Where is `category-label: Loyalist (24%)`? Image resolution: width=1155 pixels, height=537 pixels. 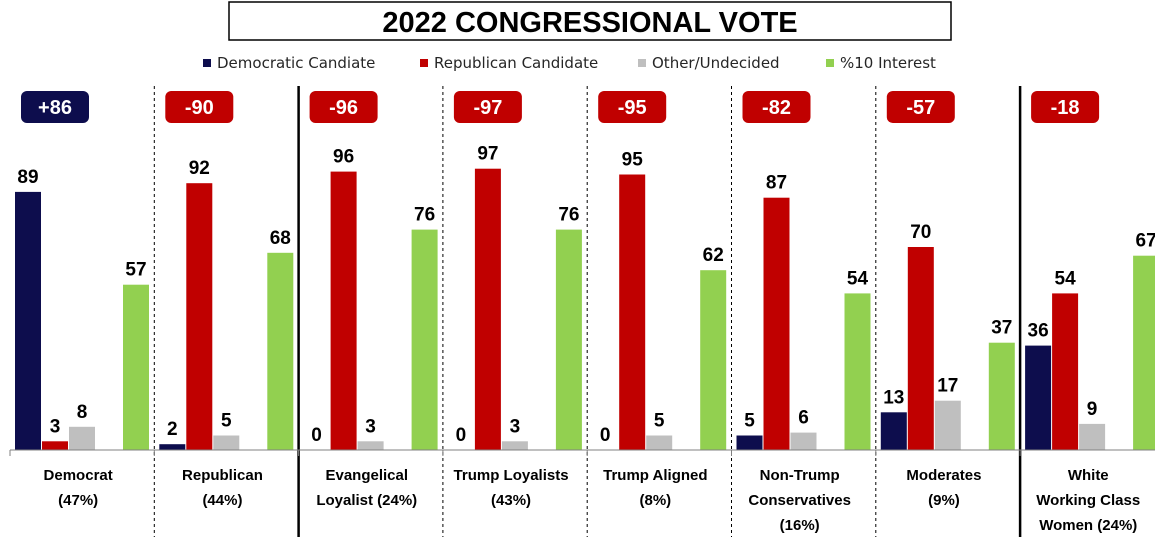
category-label: Loyalist (24%) is located at coordinates (366, 500).